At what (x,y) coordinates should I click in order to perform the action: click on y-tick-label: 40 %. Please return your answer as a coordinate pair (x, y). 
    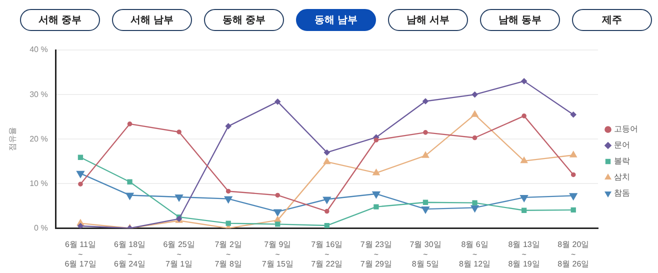
    Looking at the image, I should click on (39, 49).